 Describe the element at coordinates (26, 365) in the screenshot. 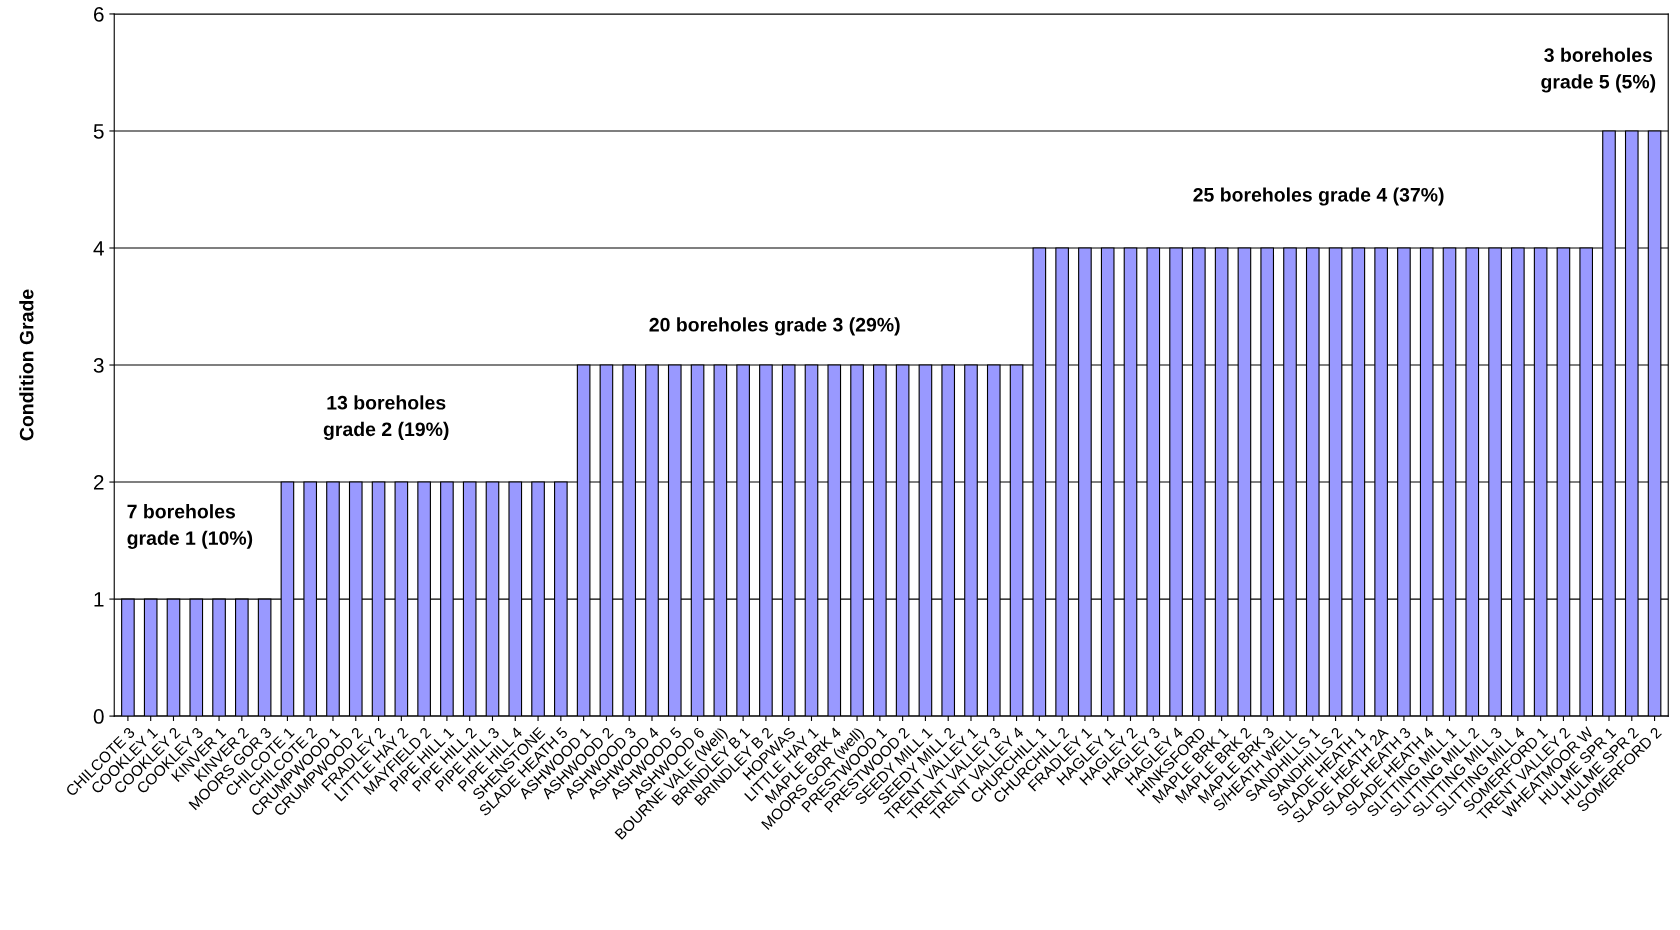

I see `y-axis-title: Condition Grade` at that location.